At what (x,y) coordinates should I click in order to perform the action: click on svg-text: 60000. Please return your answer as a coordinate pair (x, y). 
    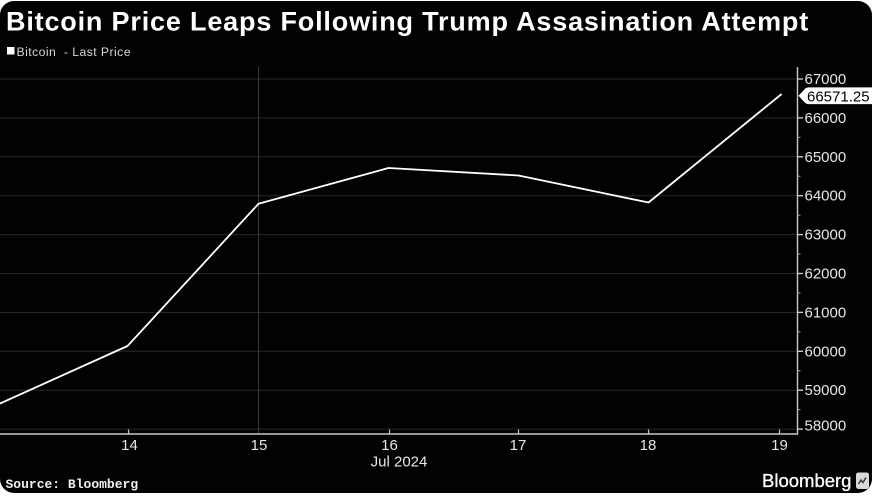
    Looking at the image, I should click on (826, 351).